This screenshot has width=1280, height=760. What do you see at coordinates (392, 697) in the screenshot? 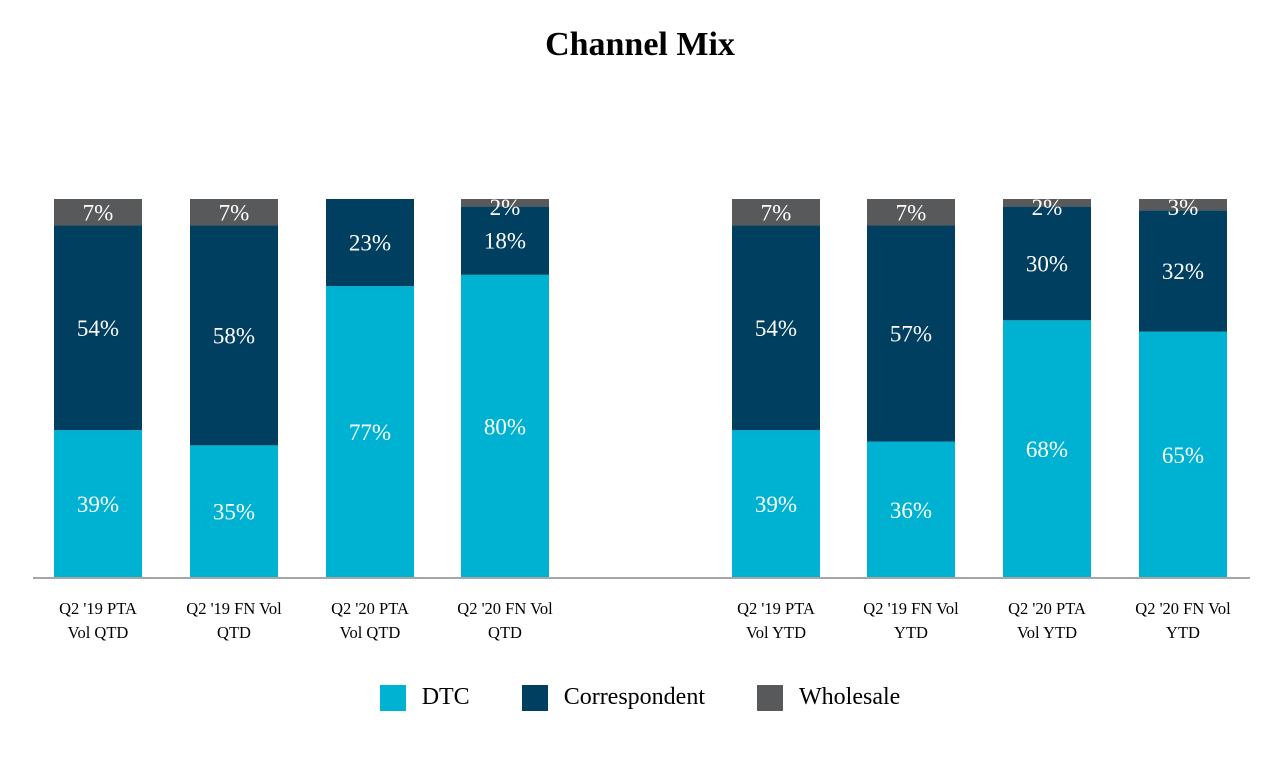
I see `legend-swatch-dtc` at bounding box center [392, 697].